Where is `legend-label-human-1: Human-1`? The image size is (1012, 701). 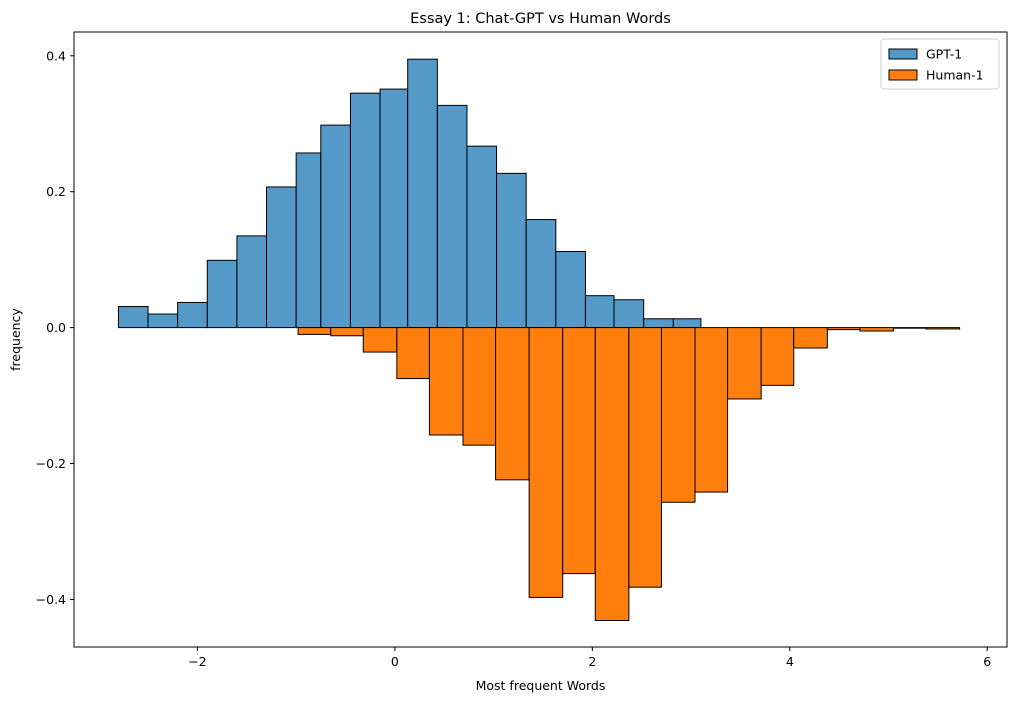
legend-label-human-1: Human-1 is located at coordinates (955, 75).